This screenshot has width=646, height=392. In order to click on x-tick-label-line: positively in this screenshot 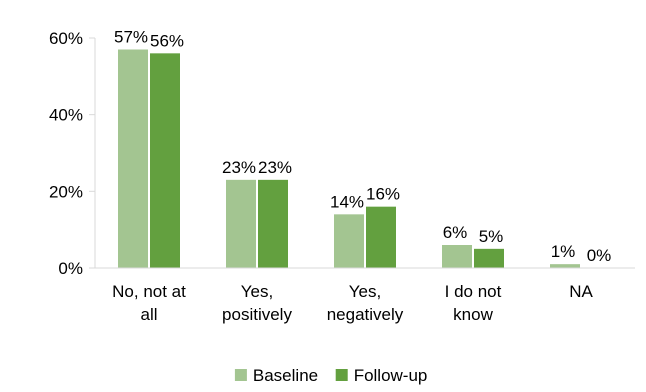, I will do `click(257, 314)`.